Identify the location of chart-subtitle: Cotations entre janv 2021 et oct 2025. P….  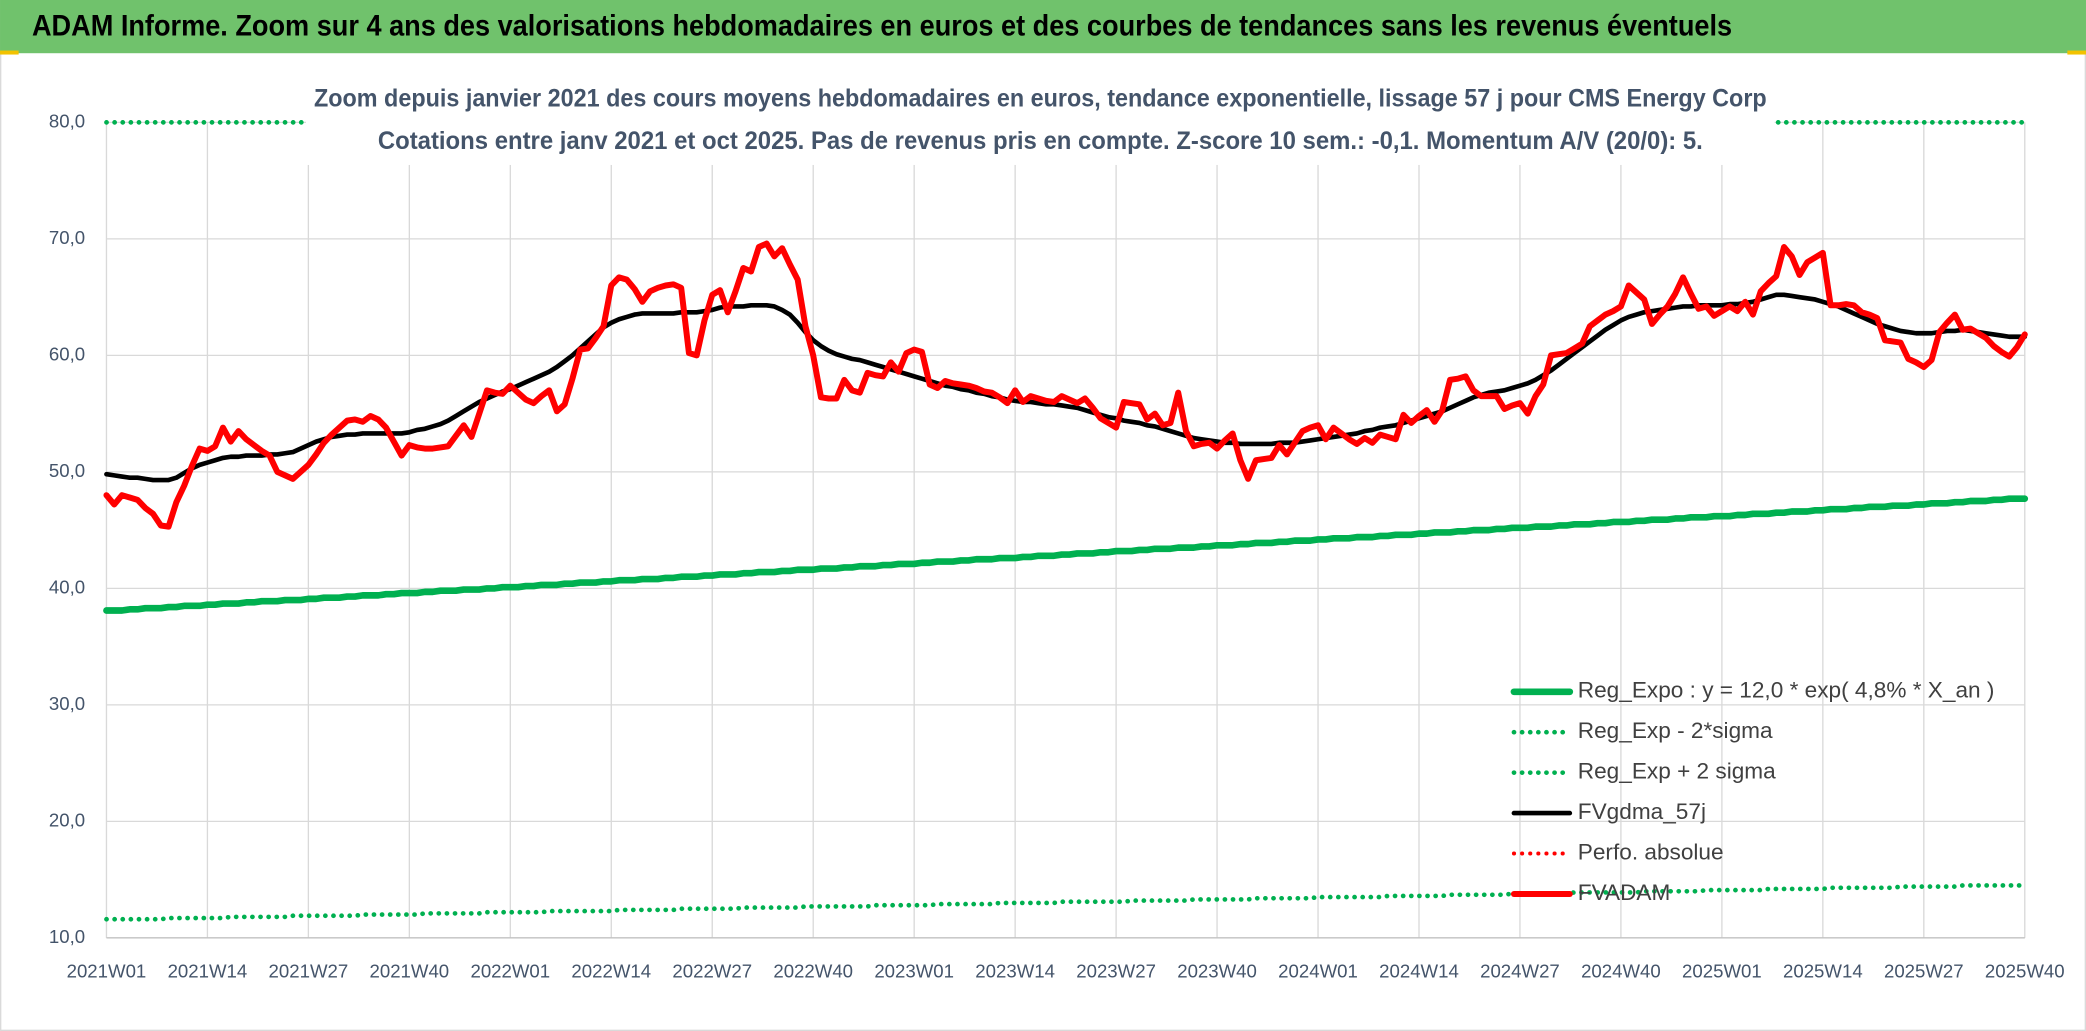
(1040, 141).